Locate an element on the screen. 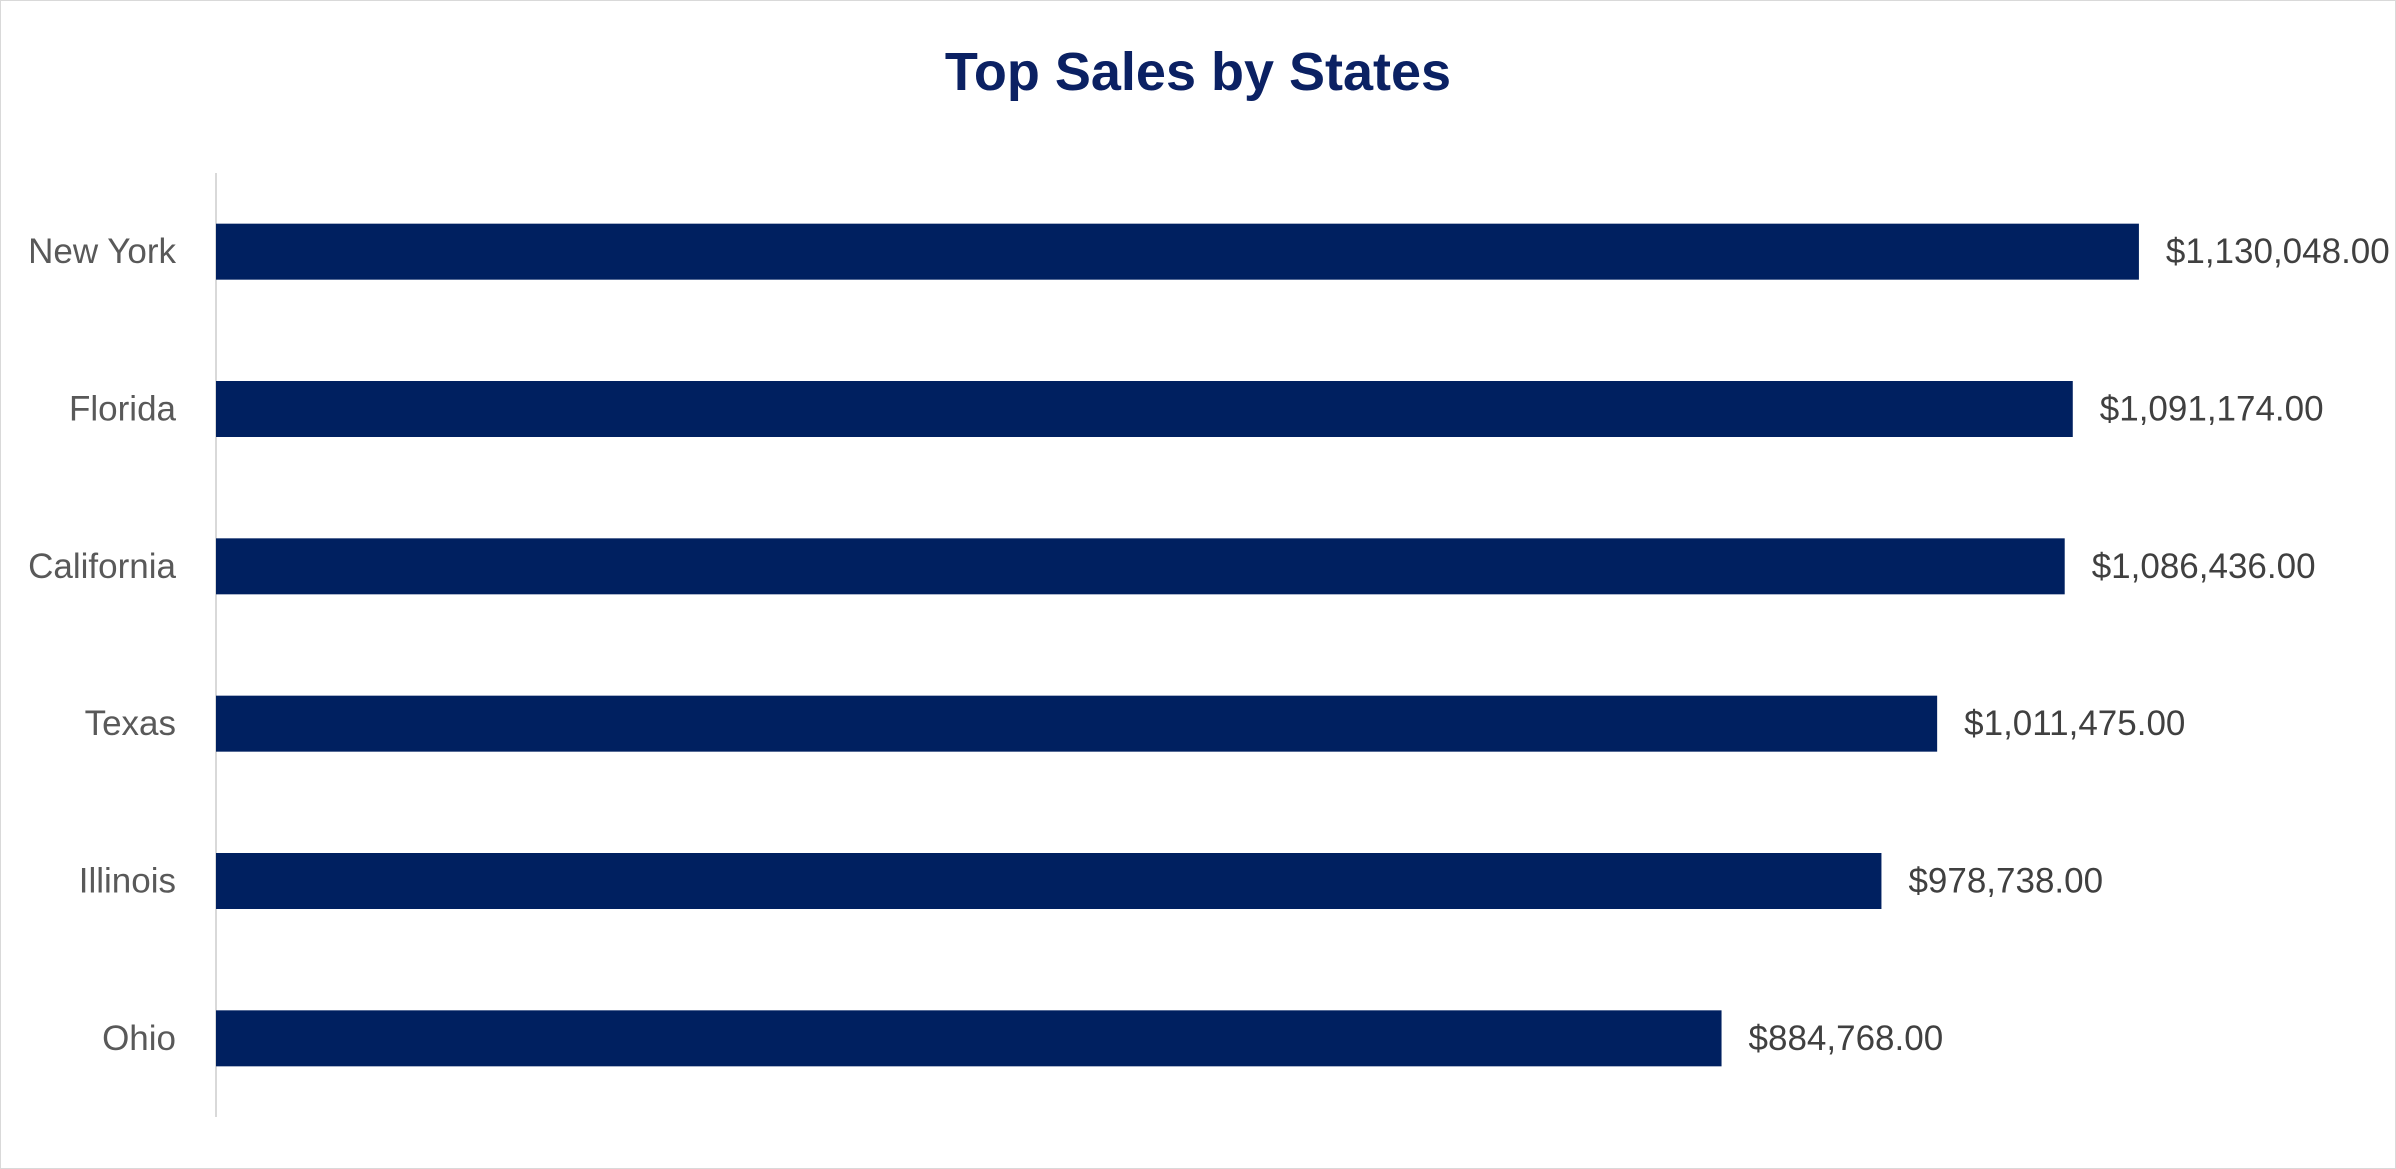  bar-florida is located at coordinates (1144, 409).